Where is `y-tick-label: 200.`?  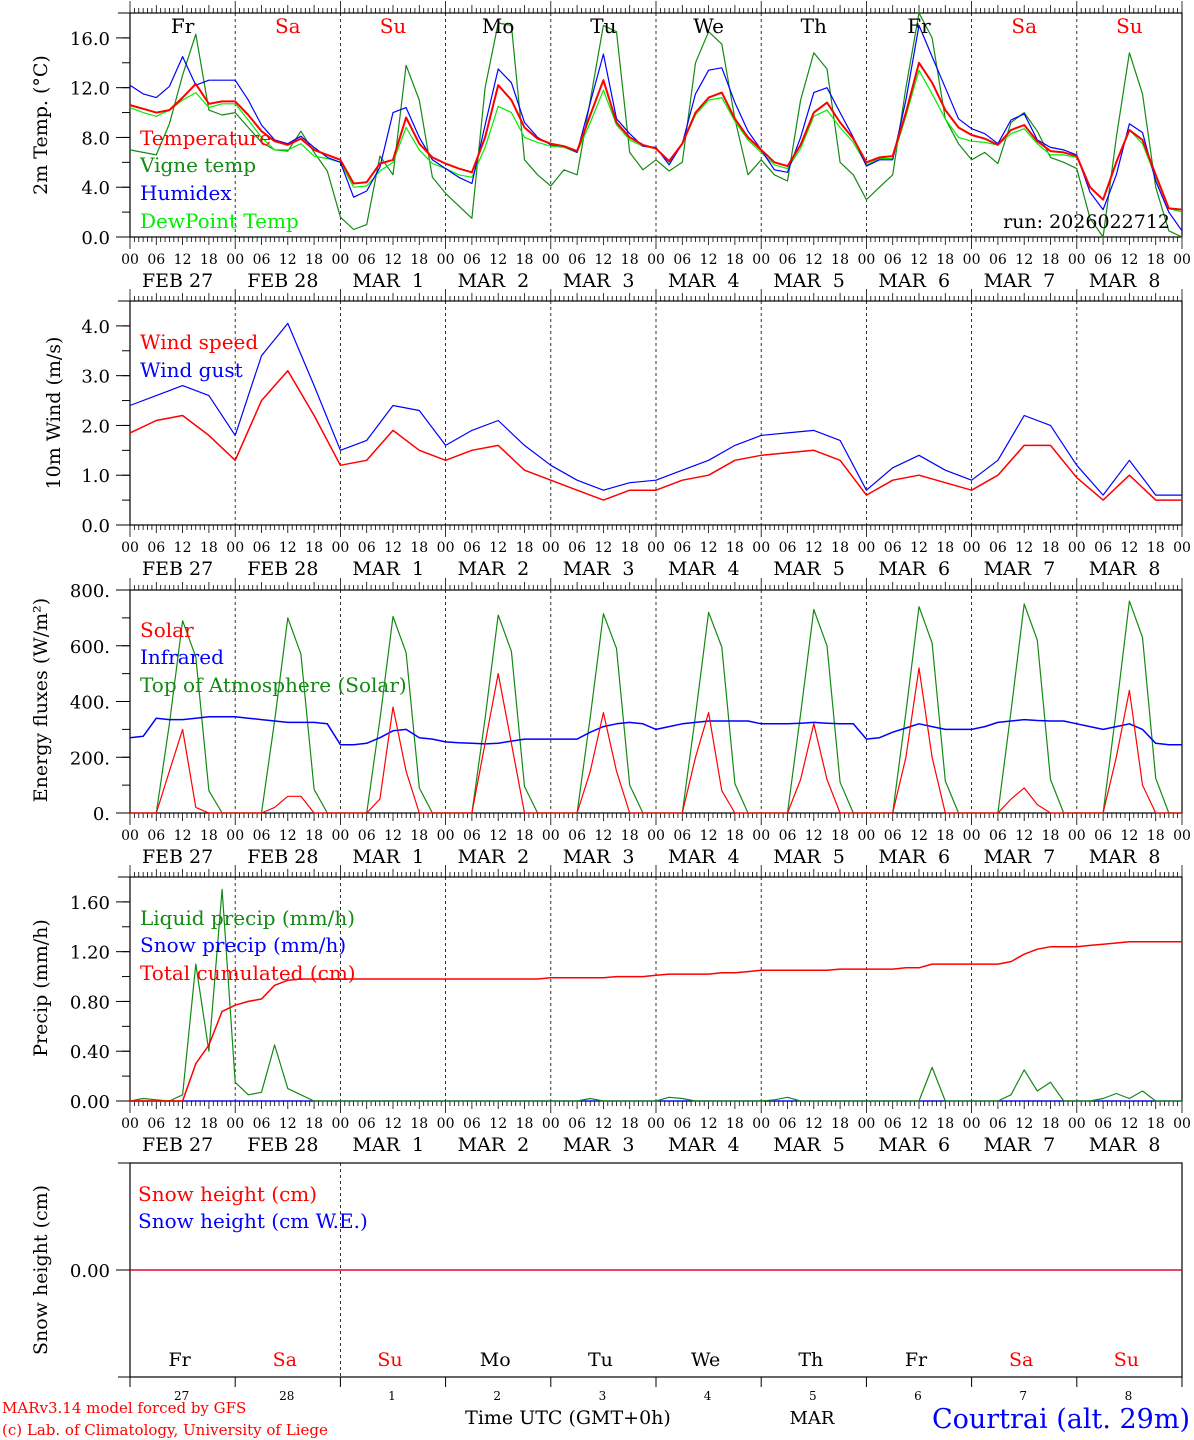 y-tick-label: 200. is located at coordinates (90, 758).